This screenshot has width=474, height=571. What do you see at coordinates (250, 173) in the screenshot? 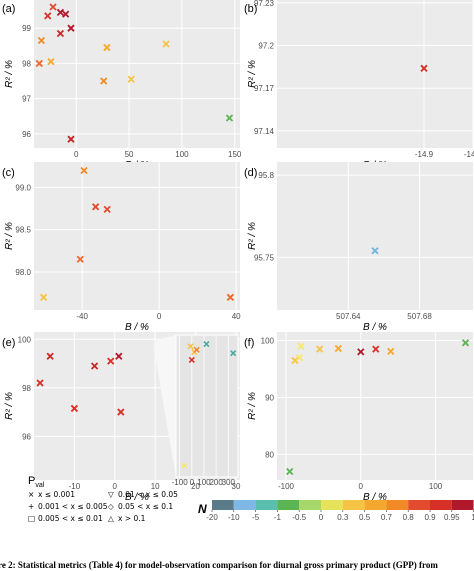
I see `panel-label: (d)` at bounding box center [250, 173].